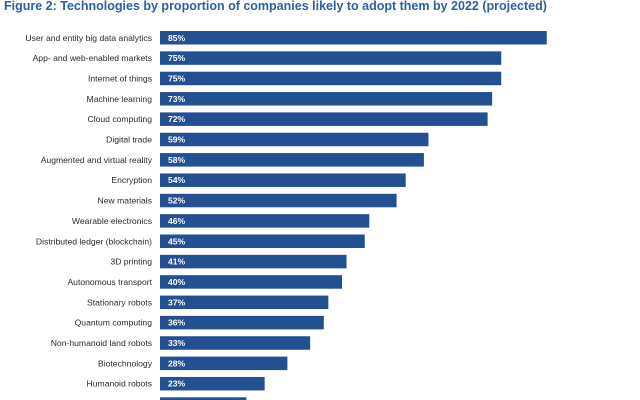 This screenshot has width=640, height=400. I want to click on category-label: Humanoid robots, so click(119, 384).